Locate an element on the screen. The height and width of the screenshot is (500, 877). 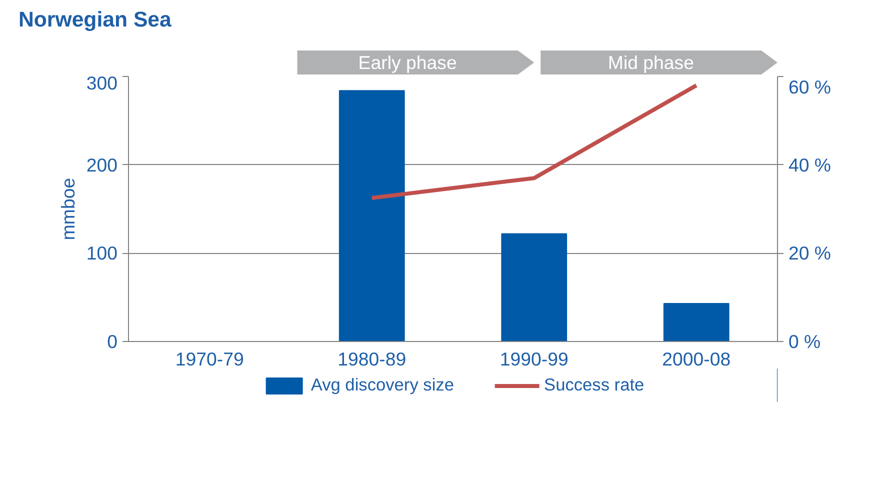
chart-title: Norwegian Sea is located at coordinates (95, 20).